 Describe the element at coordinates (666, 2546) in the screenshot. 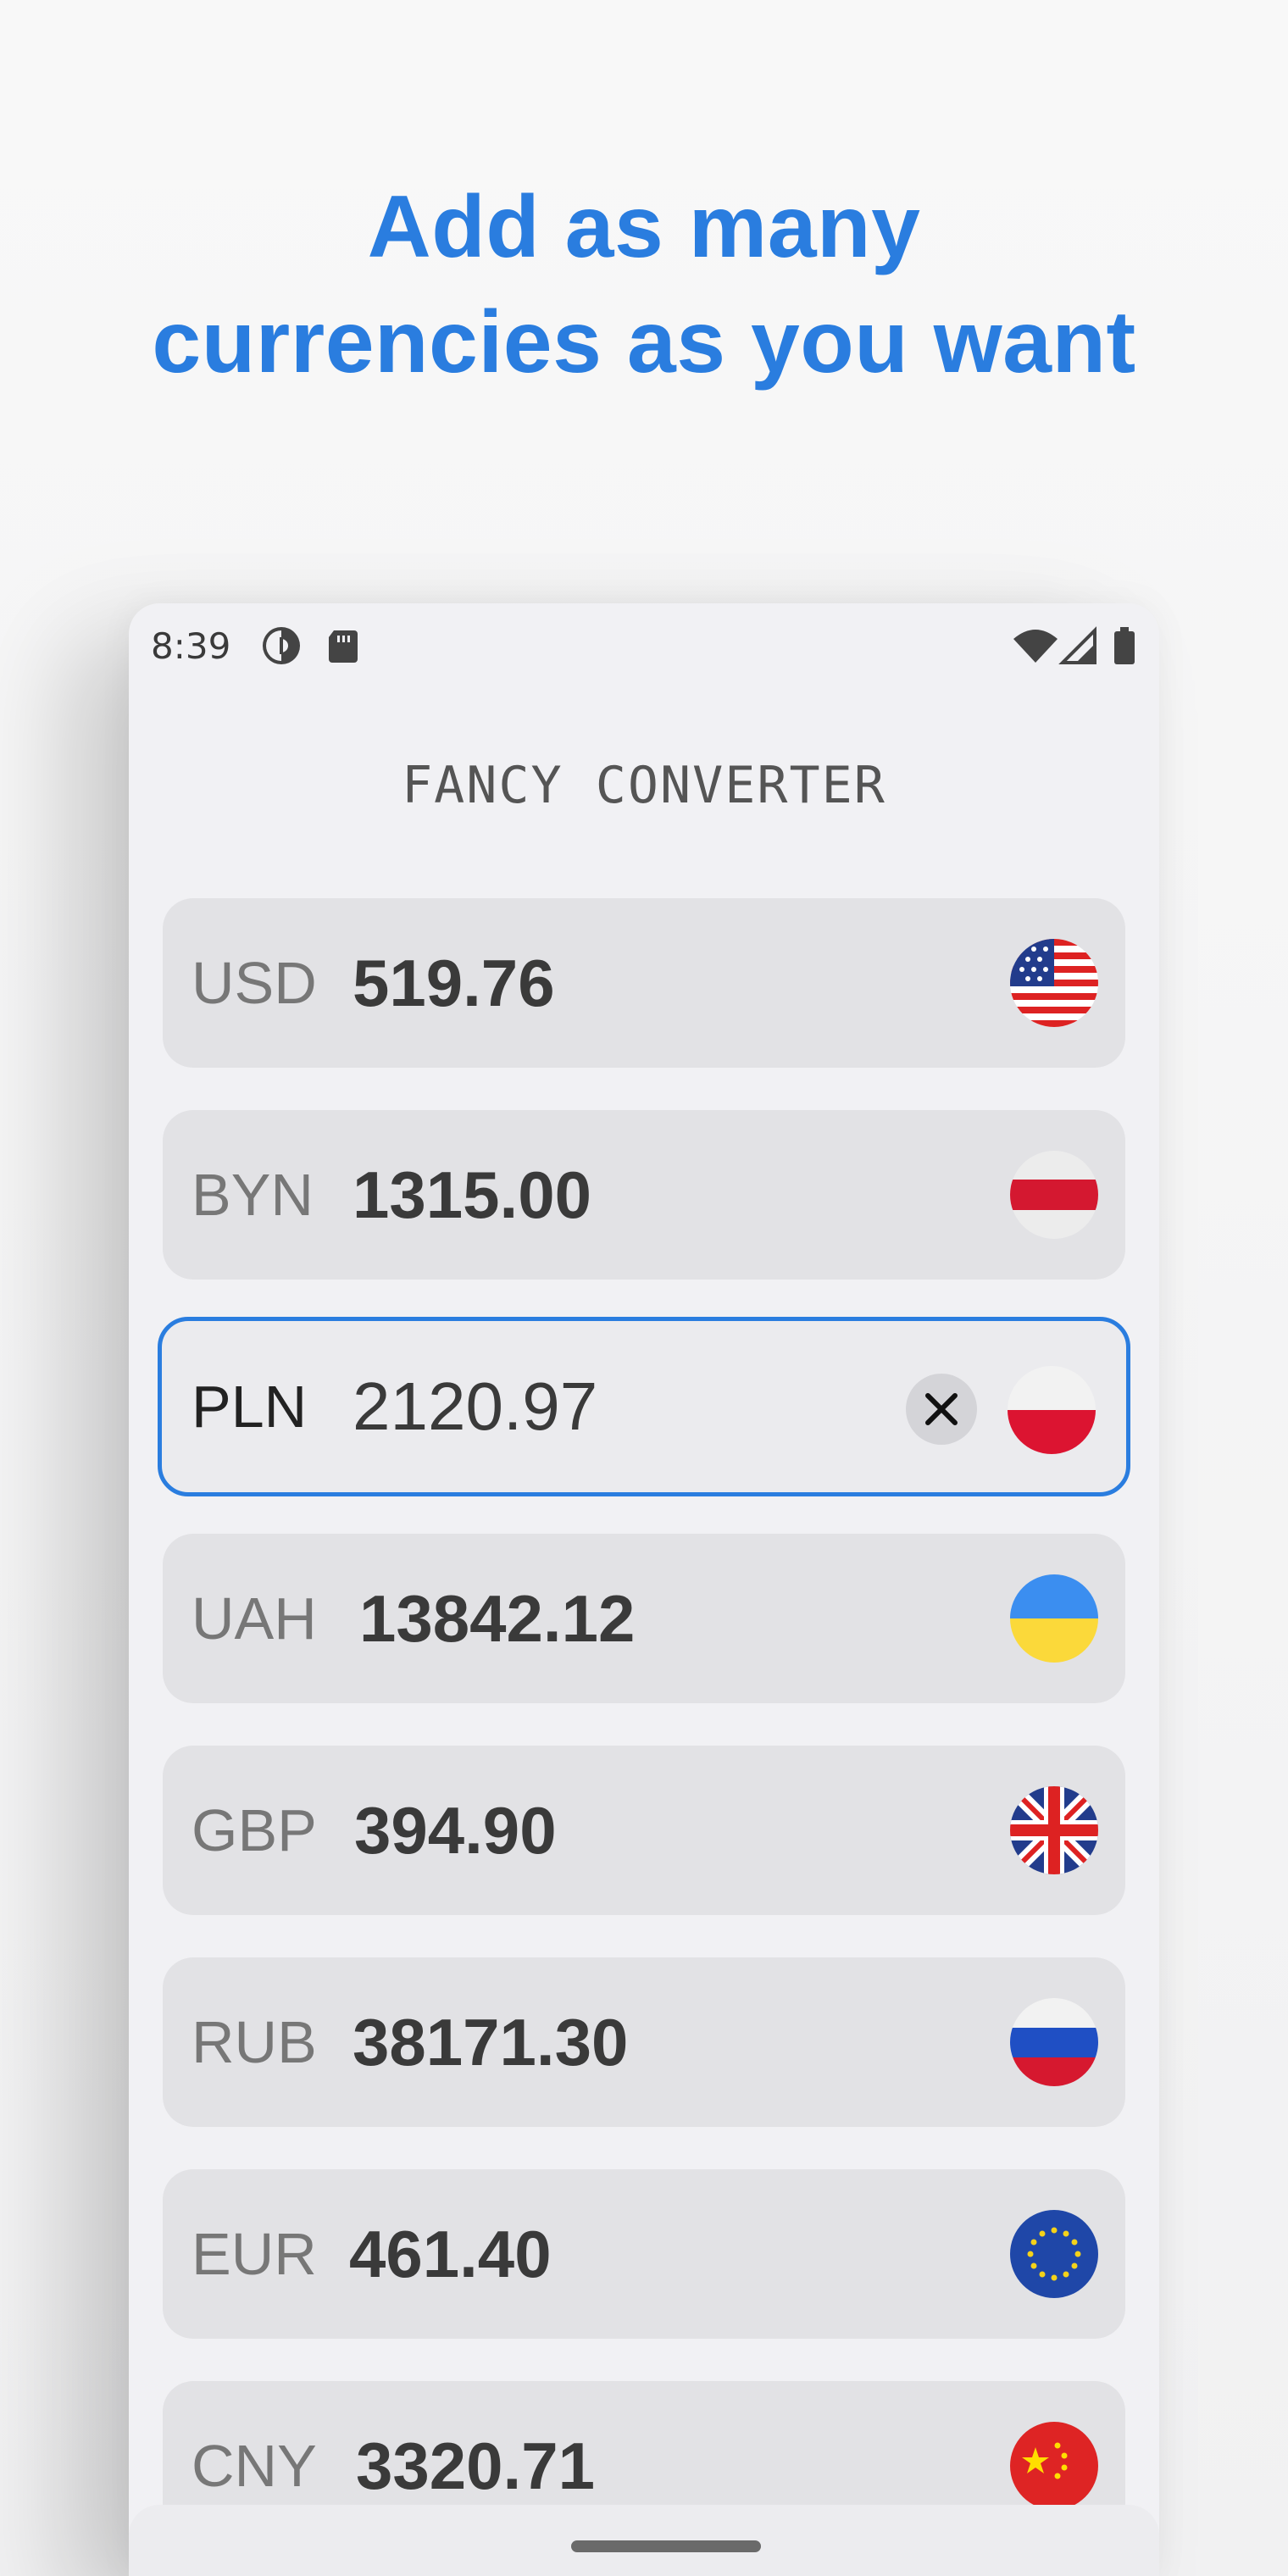

I see `home-gesture-handle` at that location.